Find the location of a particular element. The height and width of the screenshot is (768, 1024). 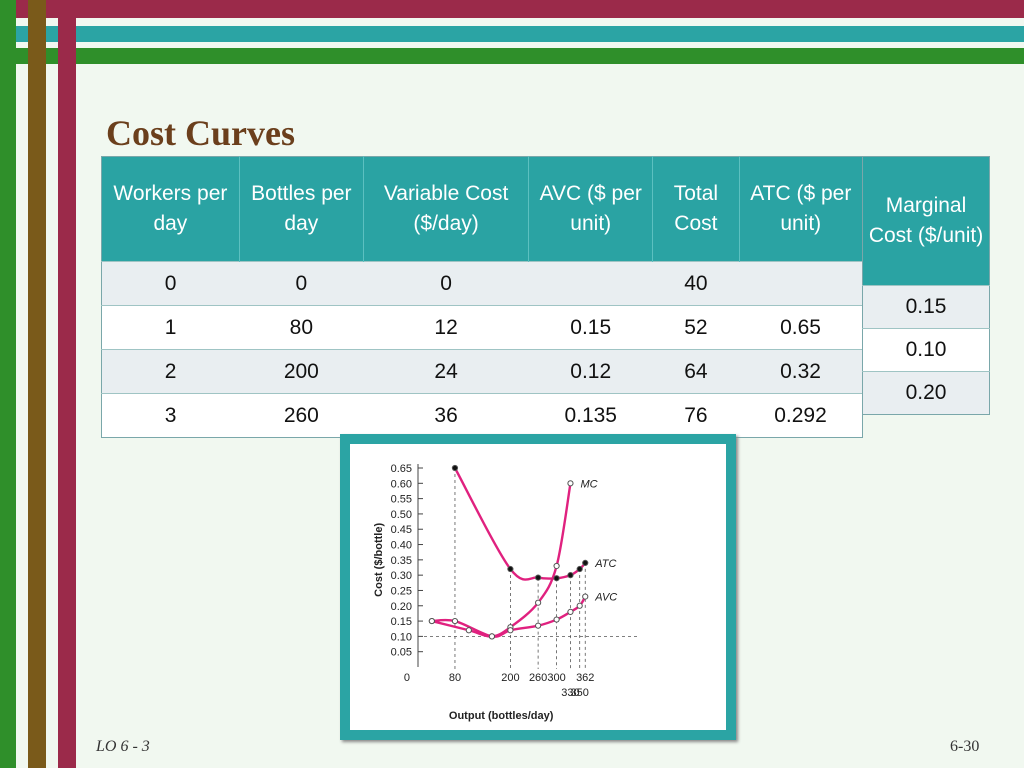

y-tick-label: 0.10 is located at coordinates (401, 637).